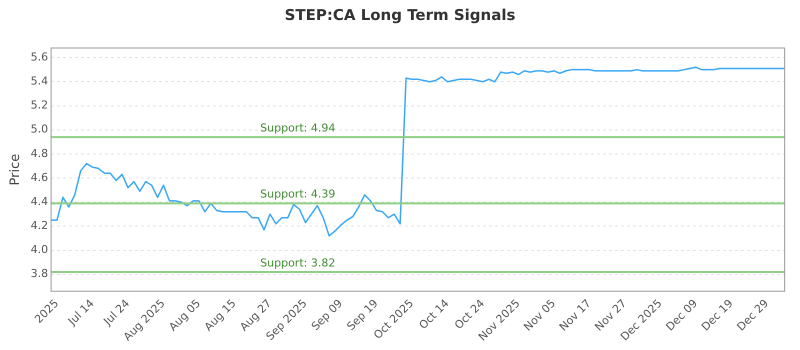 Image resolution: width=800 pixels, height=350 pixels. I want to click on x-tick-label: Sep 09, so click(327, 315).